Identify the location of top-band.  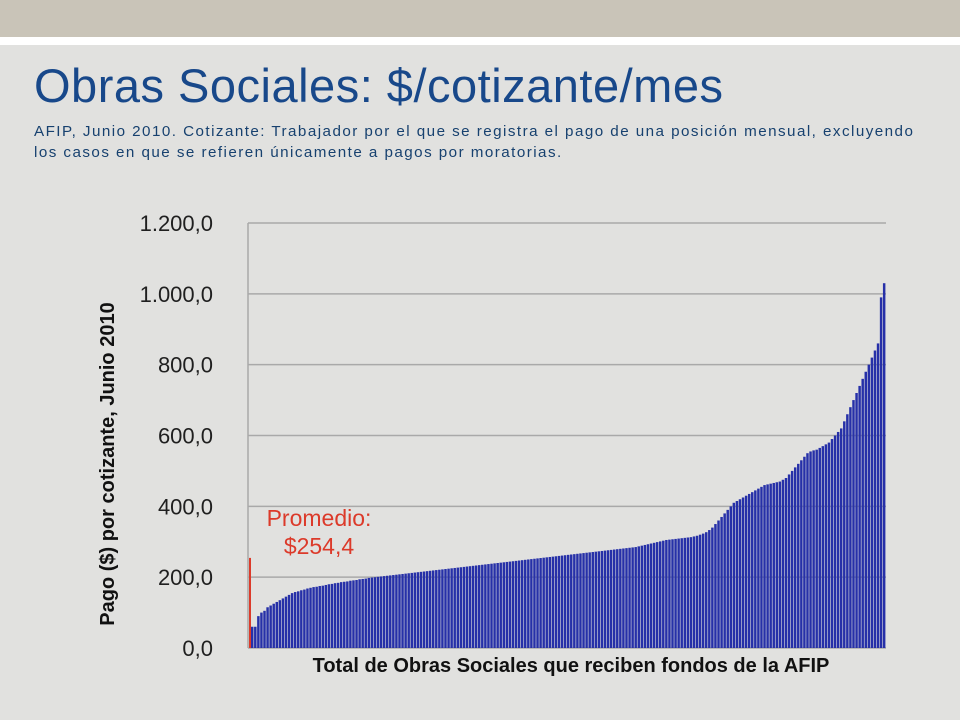
(480, 18).